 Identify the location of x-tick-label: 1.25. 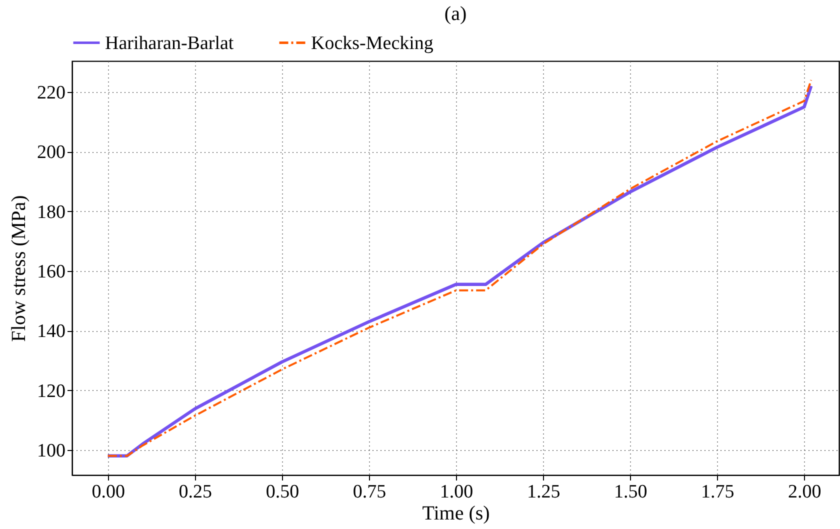
(543, 492).